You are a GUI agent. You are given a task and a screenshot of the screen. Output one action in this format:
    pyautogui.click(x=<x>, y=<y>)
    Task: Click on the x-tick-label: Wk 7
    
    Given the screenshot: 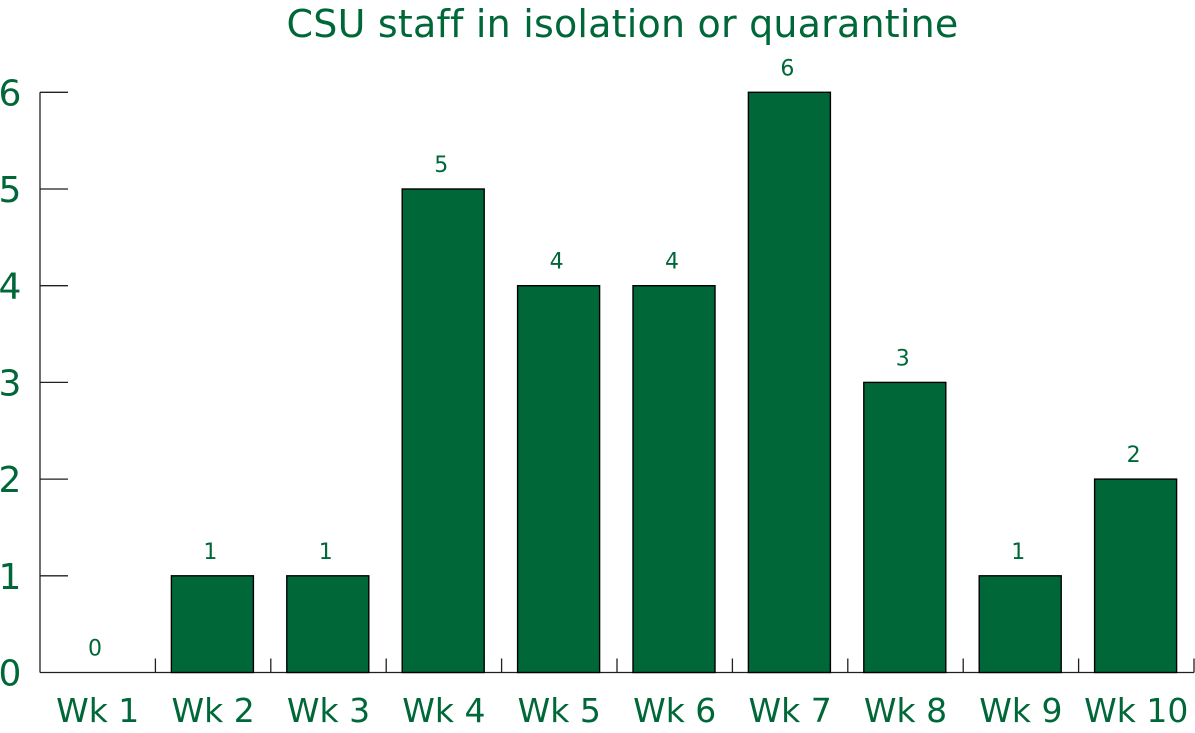 What is the action you would take?
    pyautogui.click(x=789, y=710)
    